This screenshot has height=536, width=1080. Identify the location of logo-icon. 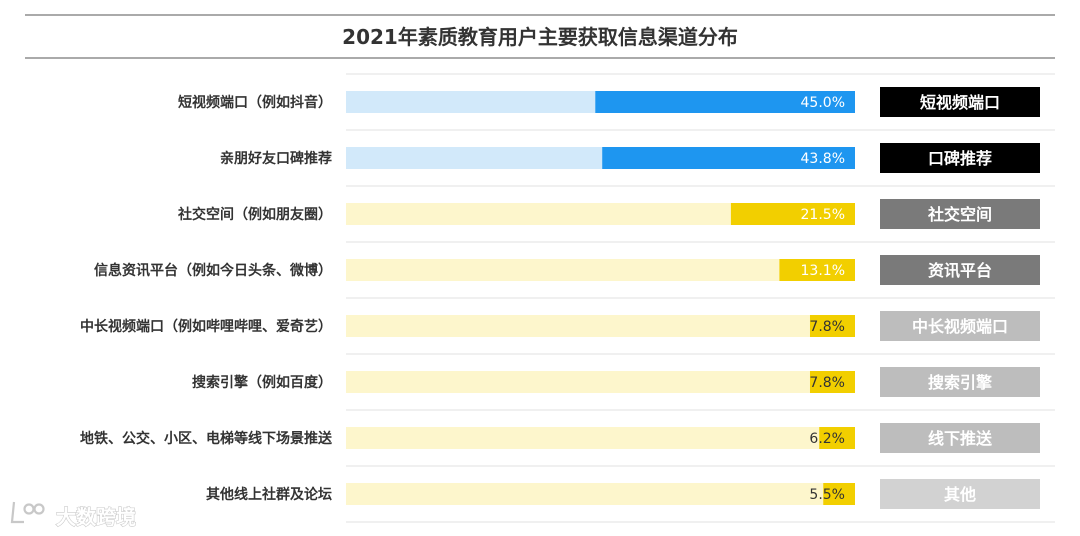
(27, 512).